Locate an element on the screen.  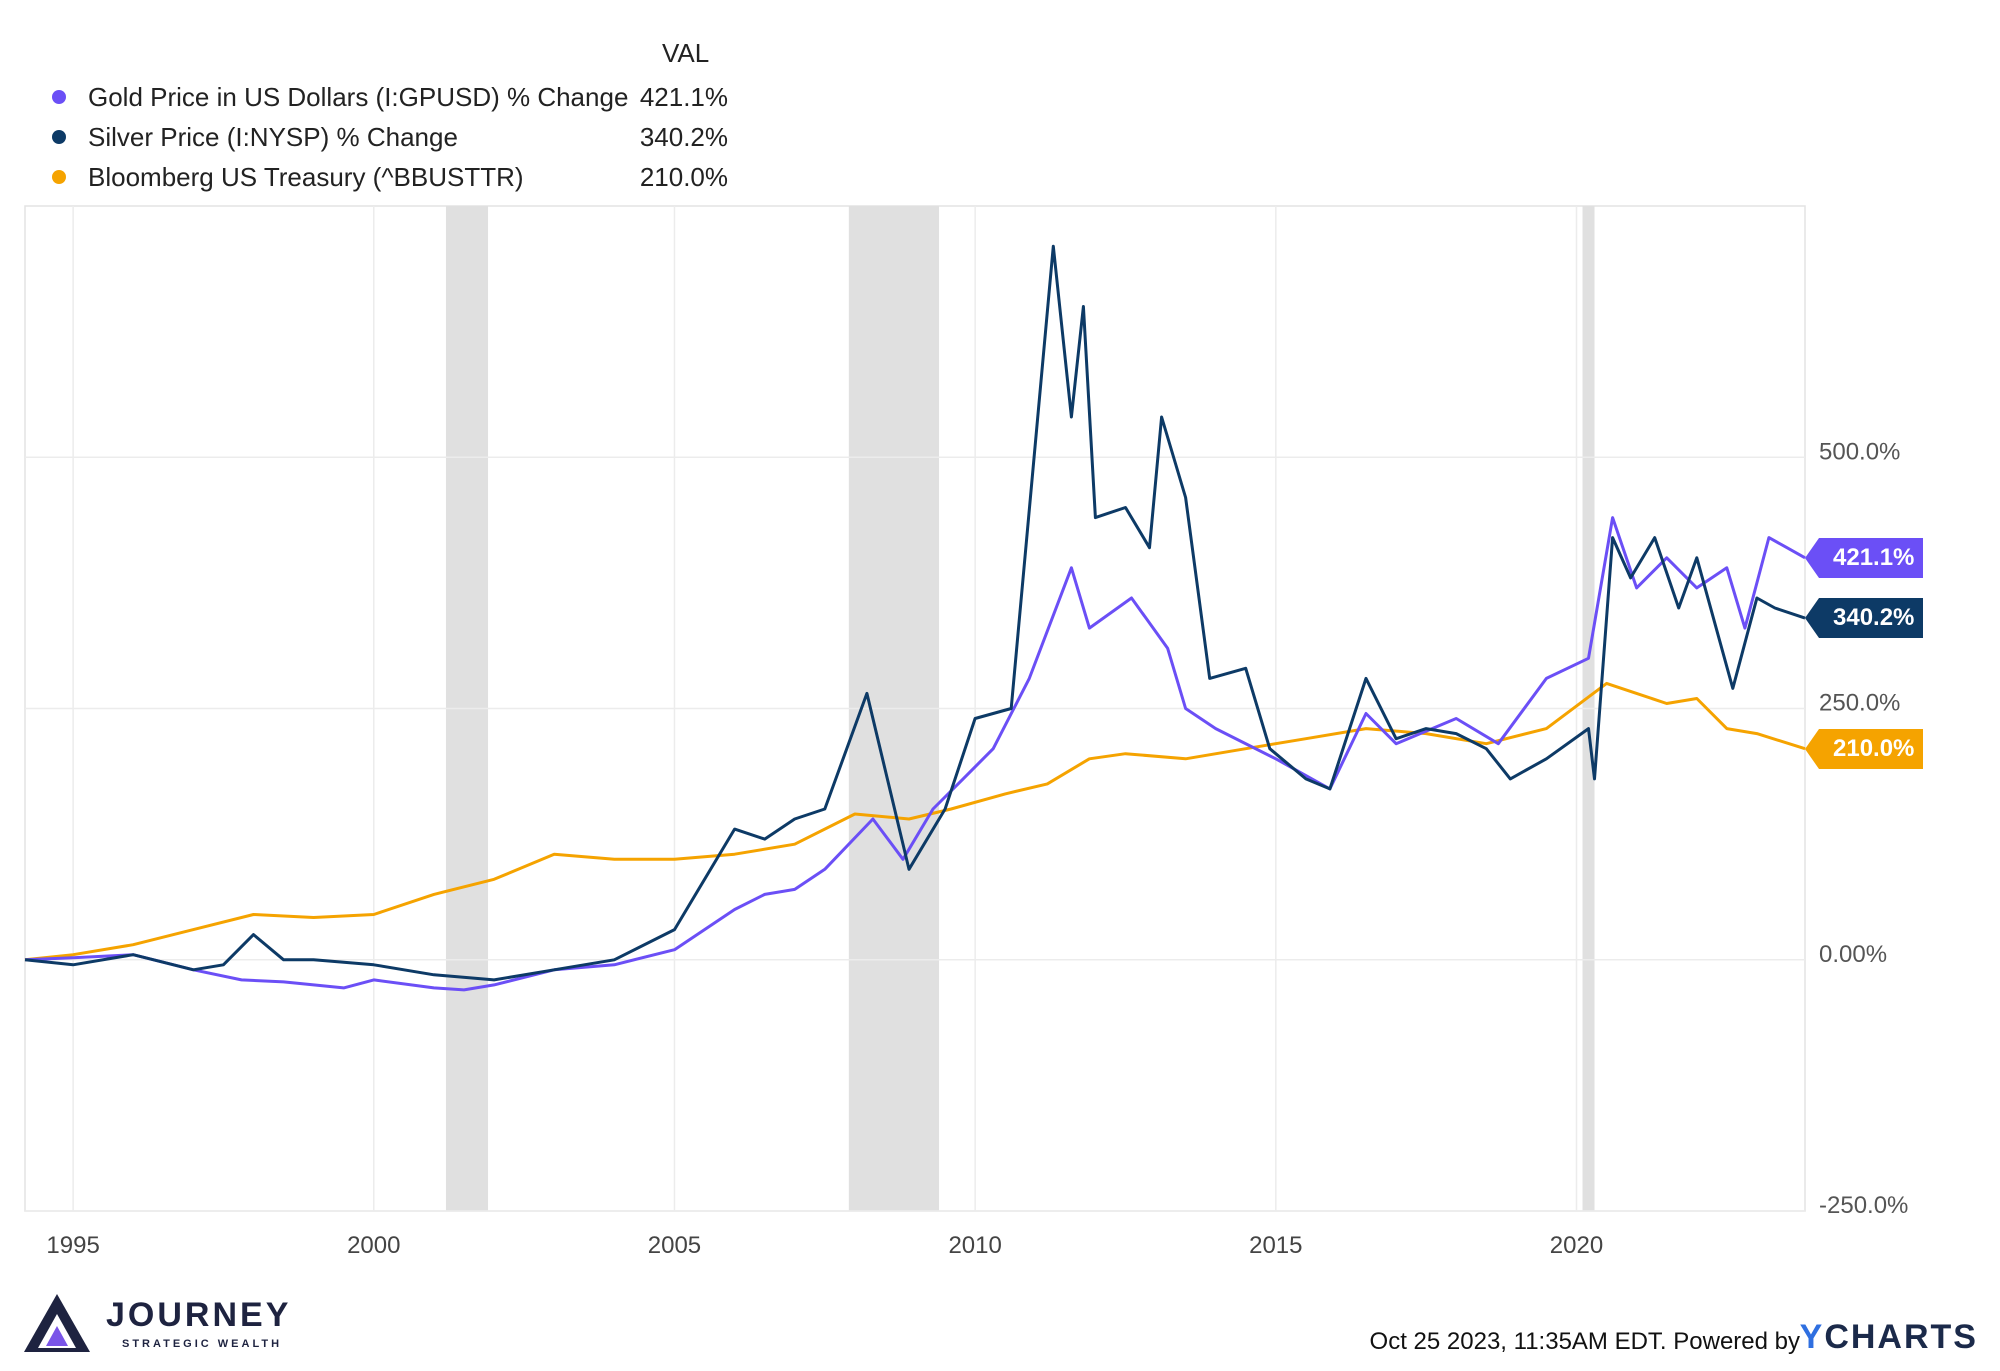
x-tick-label: 2015 is located at coordinates (1275, 1245).